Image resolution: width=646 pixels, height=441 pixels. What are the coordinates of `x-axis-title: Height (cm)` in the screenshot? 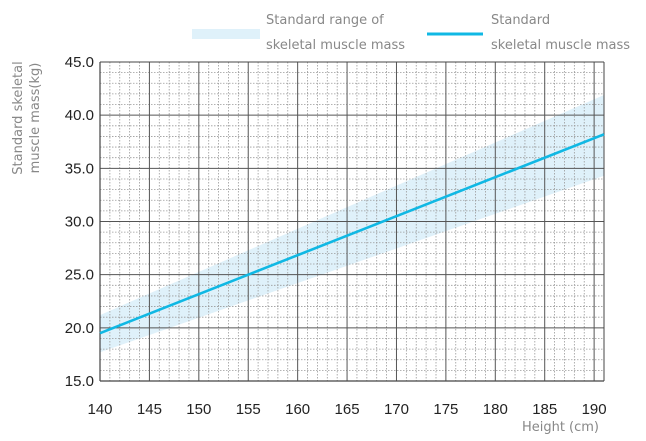 It's located at (560, 427).